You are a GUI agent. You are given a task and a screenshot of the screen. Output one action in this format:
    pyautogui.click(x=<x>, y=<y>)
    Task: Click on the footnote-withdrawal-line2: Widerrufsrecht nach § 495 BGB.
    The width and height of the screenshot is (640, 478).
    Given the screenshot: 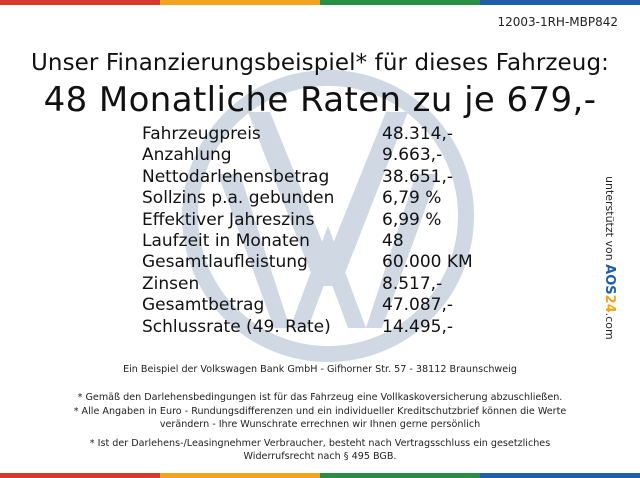 What is the action you would take?
    pyautogui.click(x=320, y=456)
    